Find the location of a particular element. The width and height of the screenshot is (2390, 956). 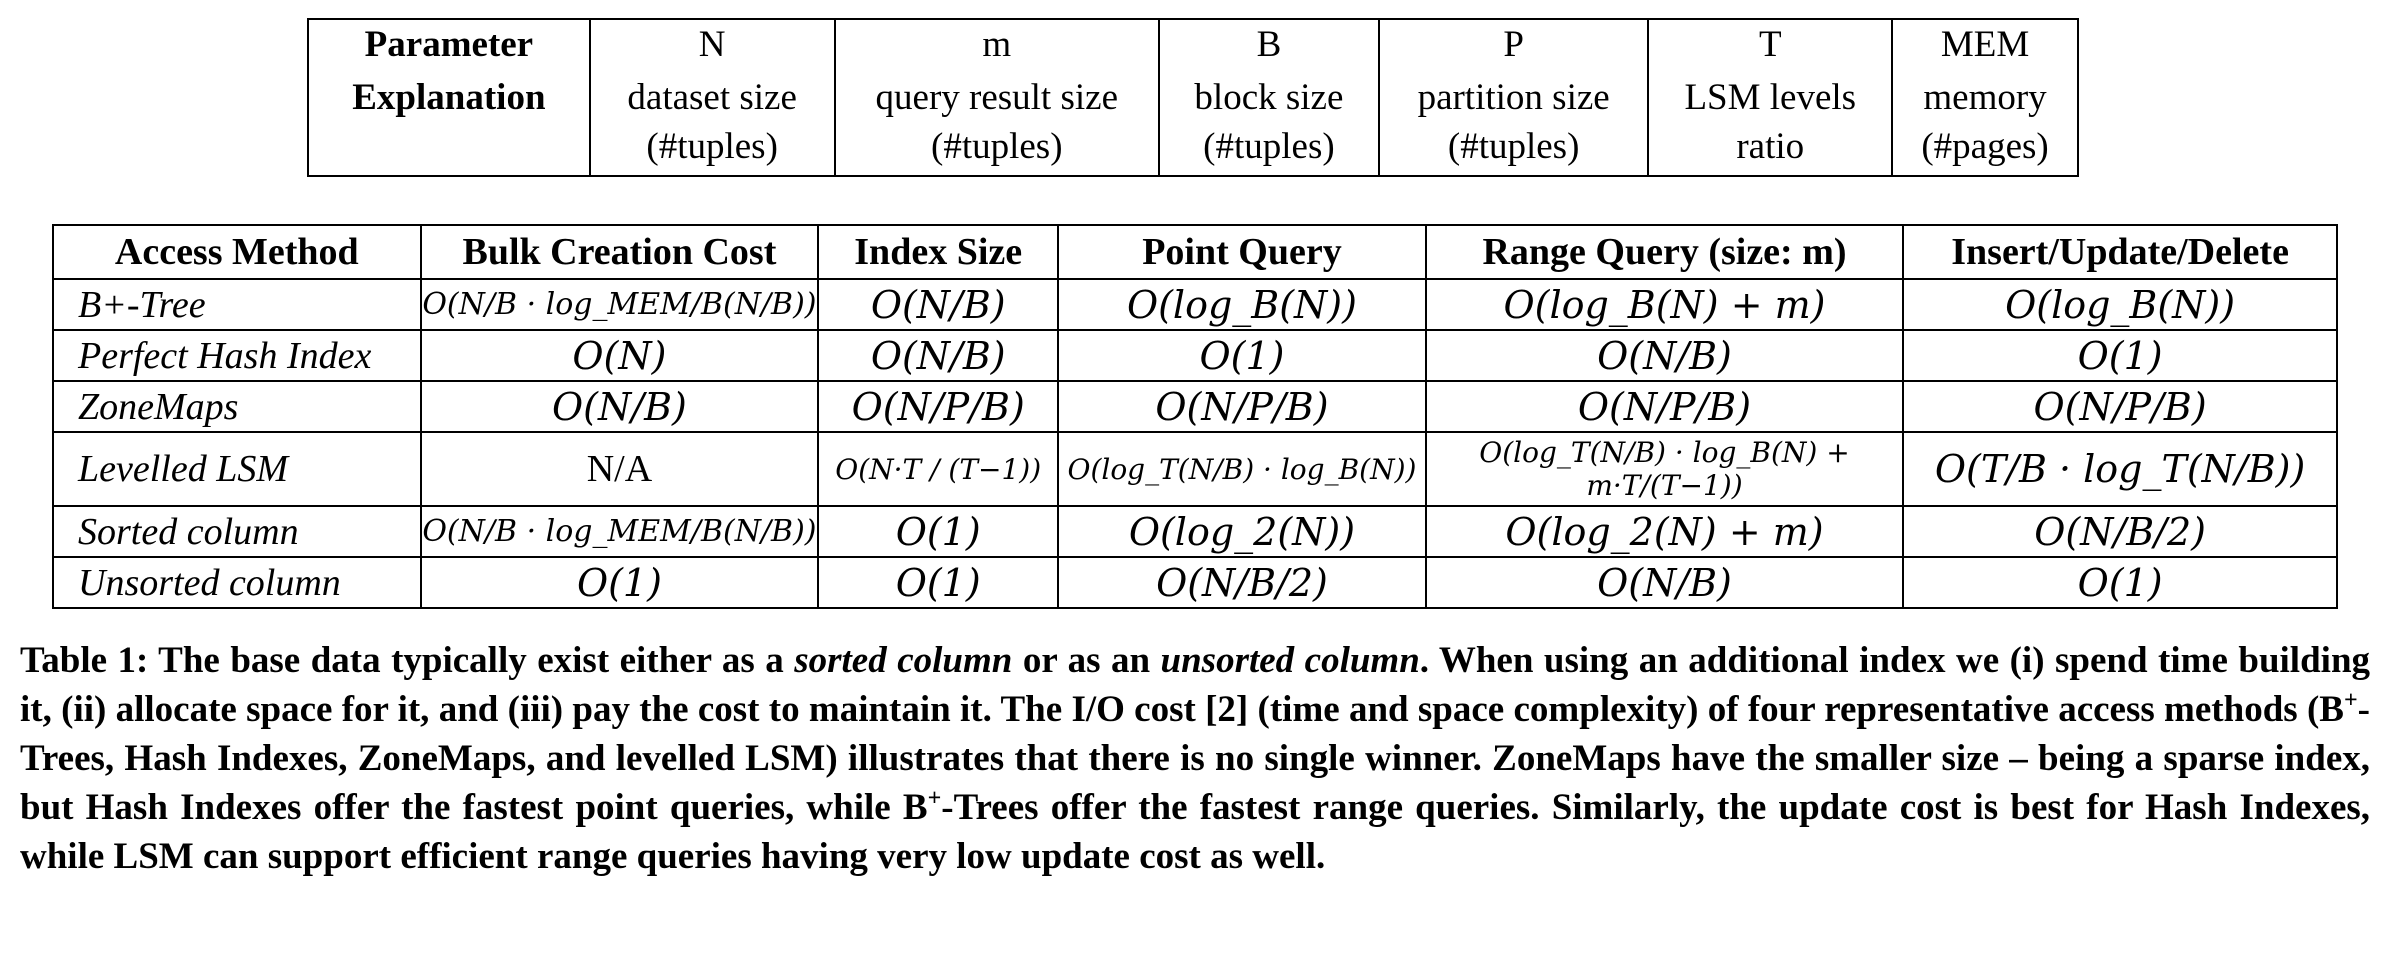

cost-cell: O(N) is located at coordinates (619, 355).